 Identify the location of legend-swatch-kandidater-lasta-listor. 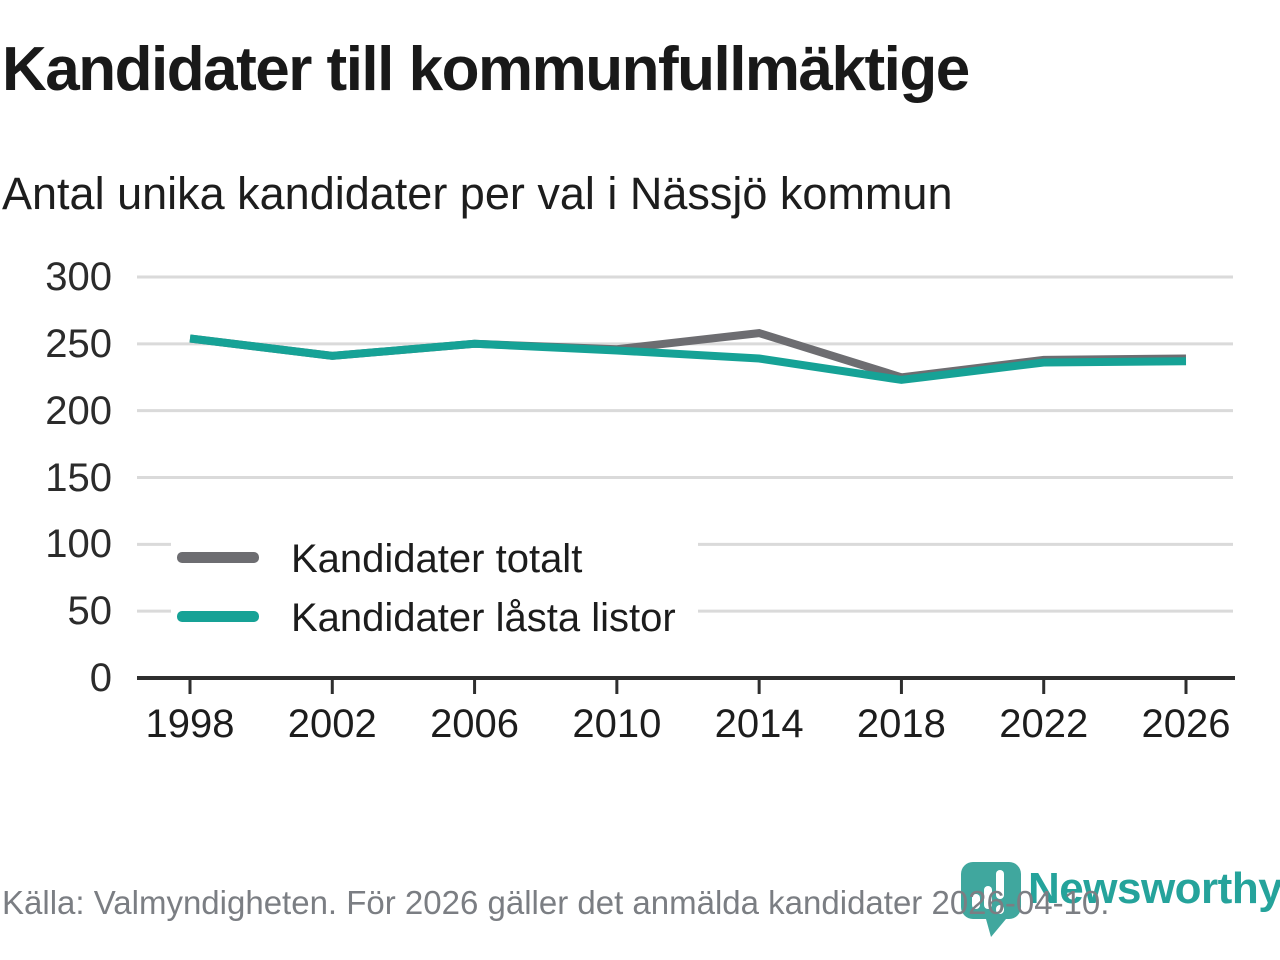
(218, 616).